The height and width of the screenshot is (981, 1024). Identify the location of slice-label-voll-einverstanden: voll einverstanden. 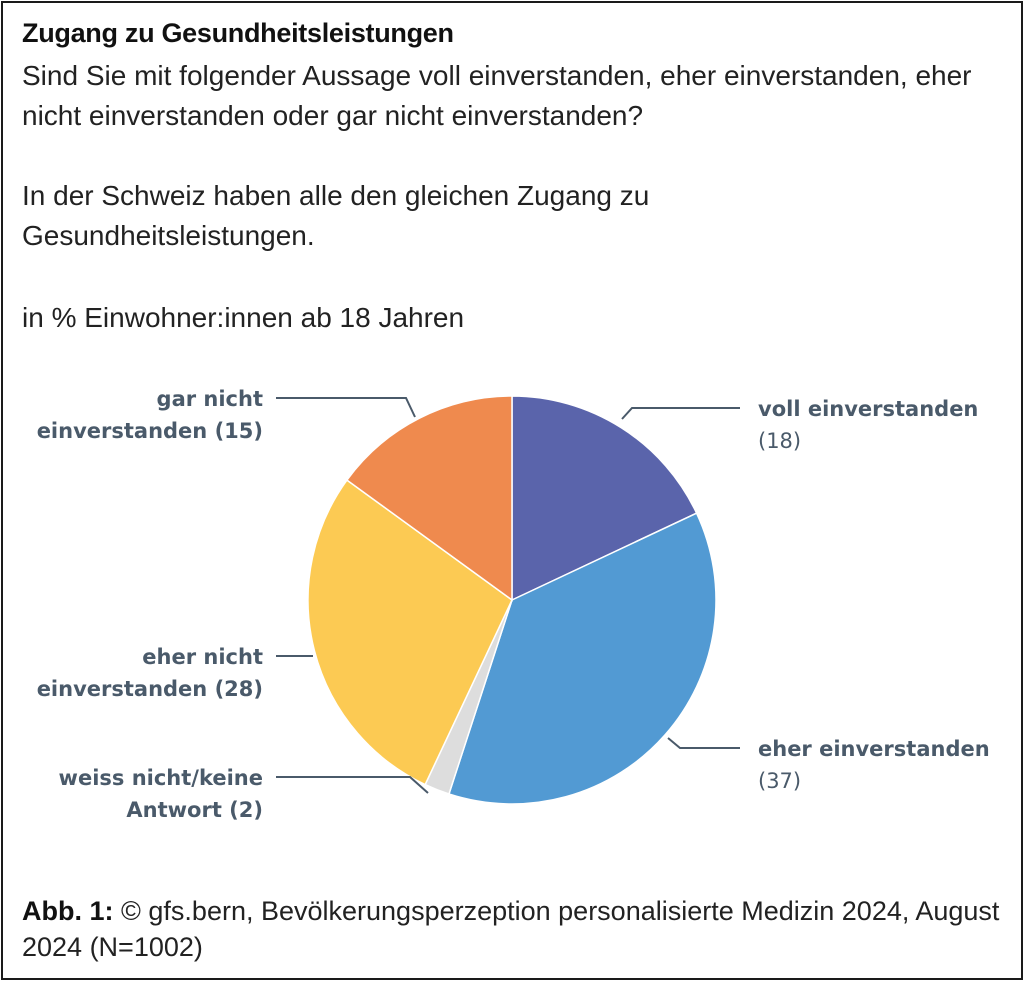
(868, 409).